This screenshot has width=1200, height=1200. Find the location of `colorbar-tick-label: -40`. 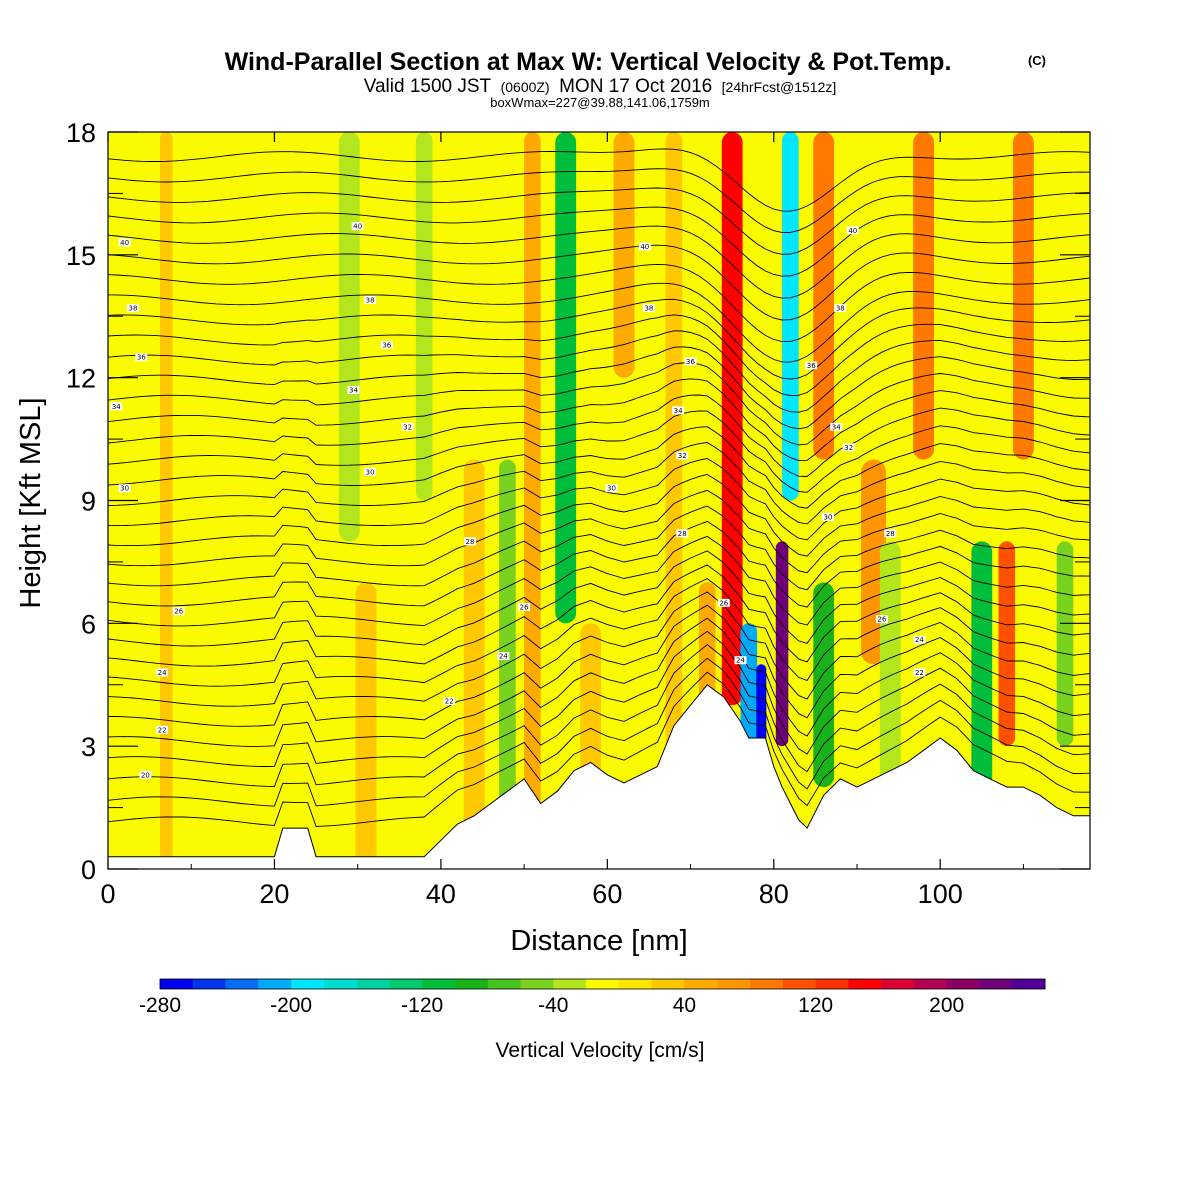

colorbar-tick-label: -40 is located at coordinates (553, 1005).